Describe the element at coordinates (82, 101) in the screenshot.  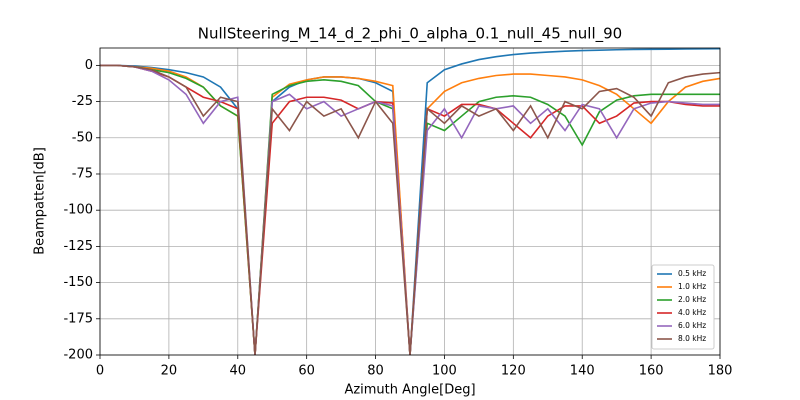
I see `y-tick-label: -25` at that location.